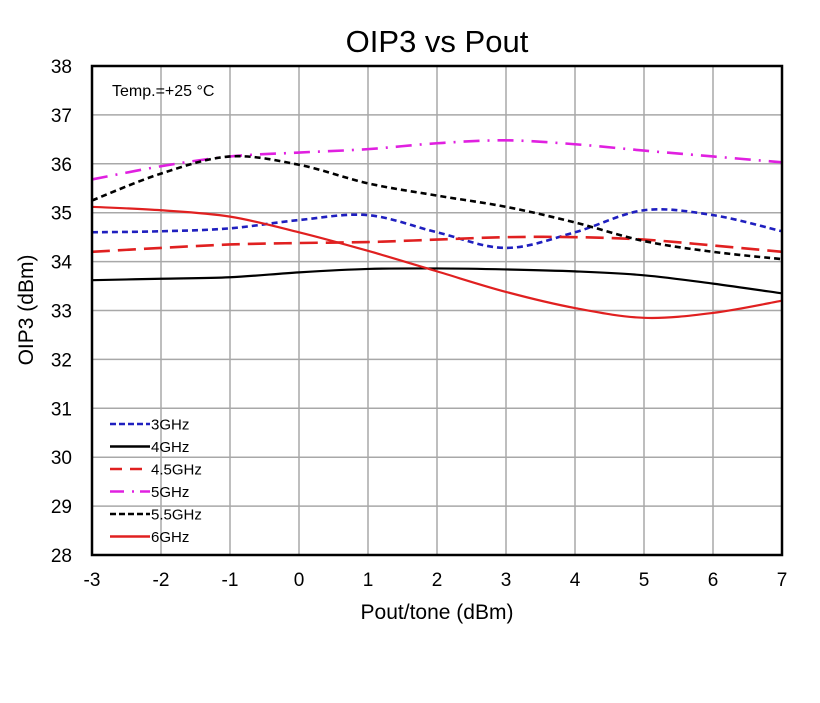  Describe the element at coordinates (61, 67) in the screenshot. I see `y-tick-label: 38` at that location.